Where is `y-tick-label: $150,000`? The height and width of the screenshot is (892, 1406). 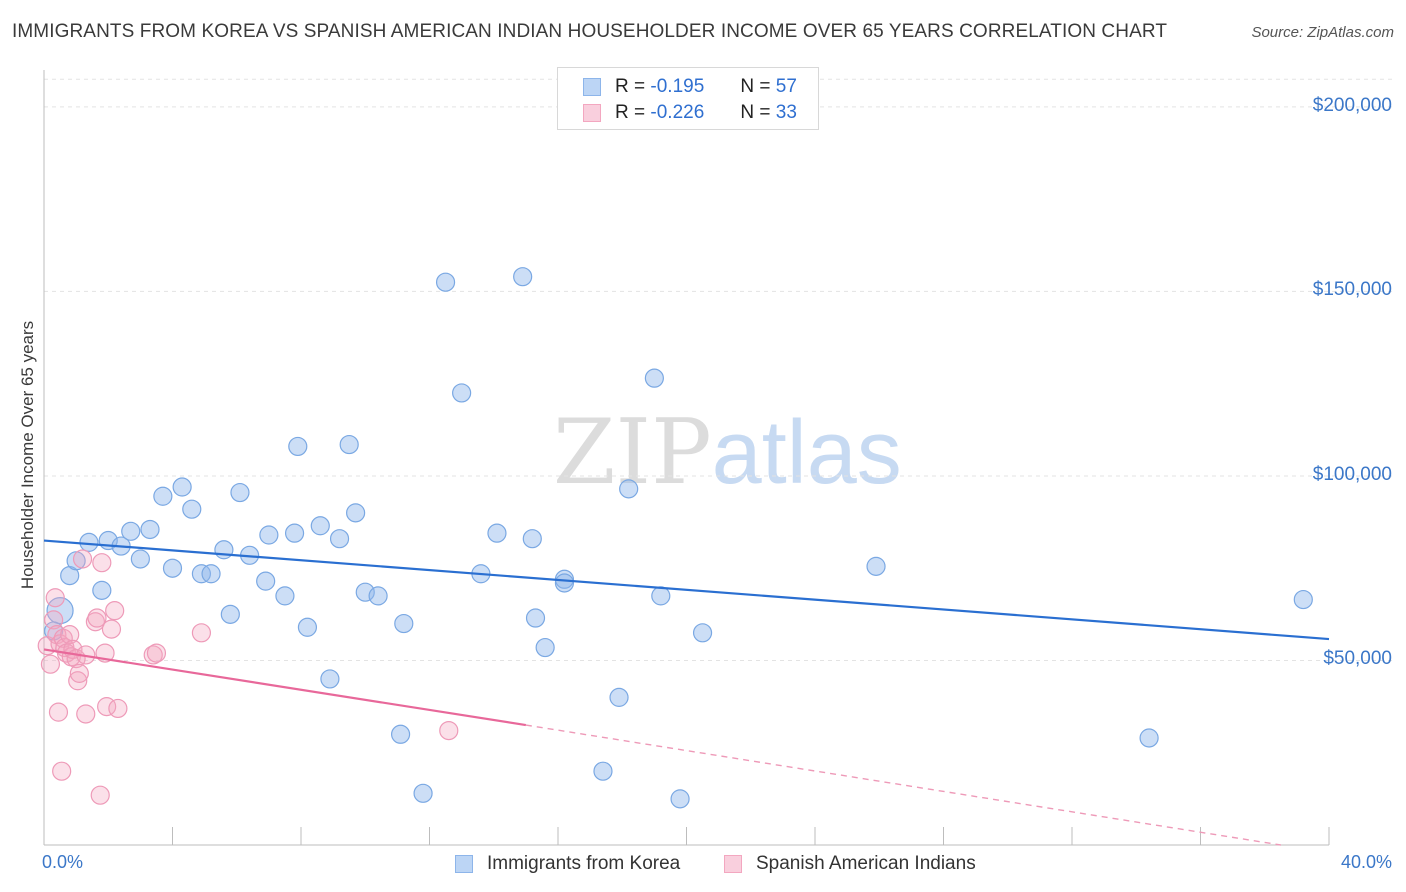
y-tick-label: $150,000 is located at coordinates (1352, 290).